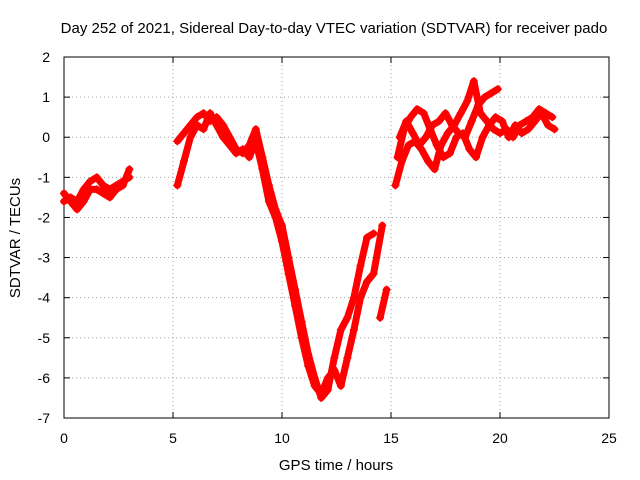 The image size is (640, 480). I want to click on y-axis-label: SDTVAR / TECUs, so click(15, 238).